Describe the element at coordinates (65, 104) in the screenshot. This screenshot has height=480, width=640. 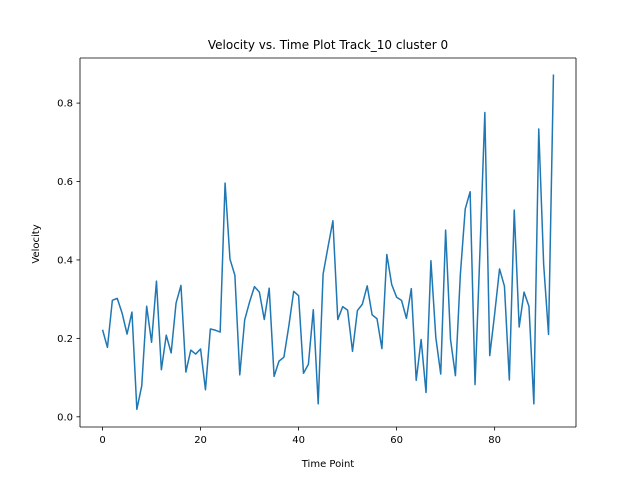
I see `y-tick-label: 0.8` at that location.